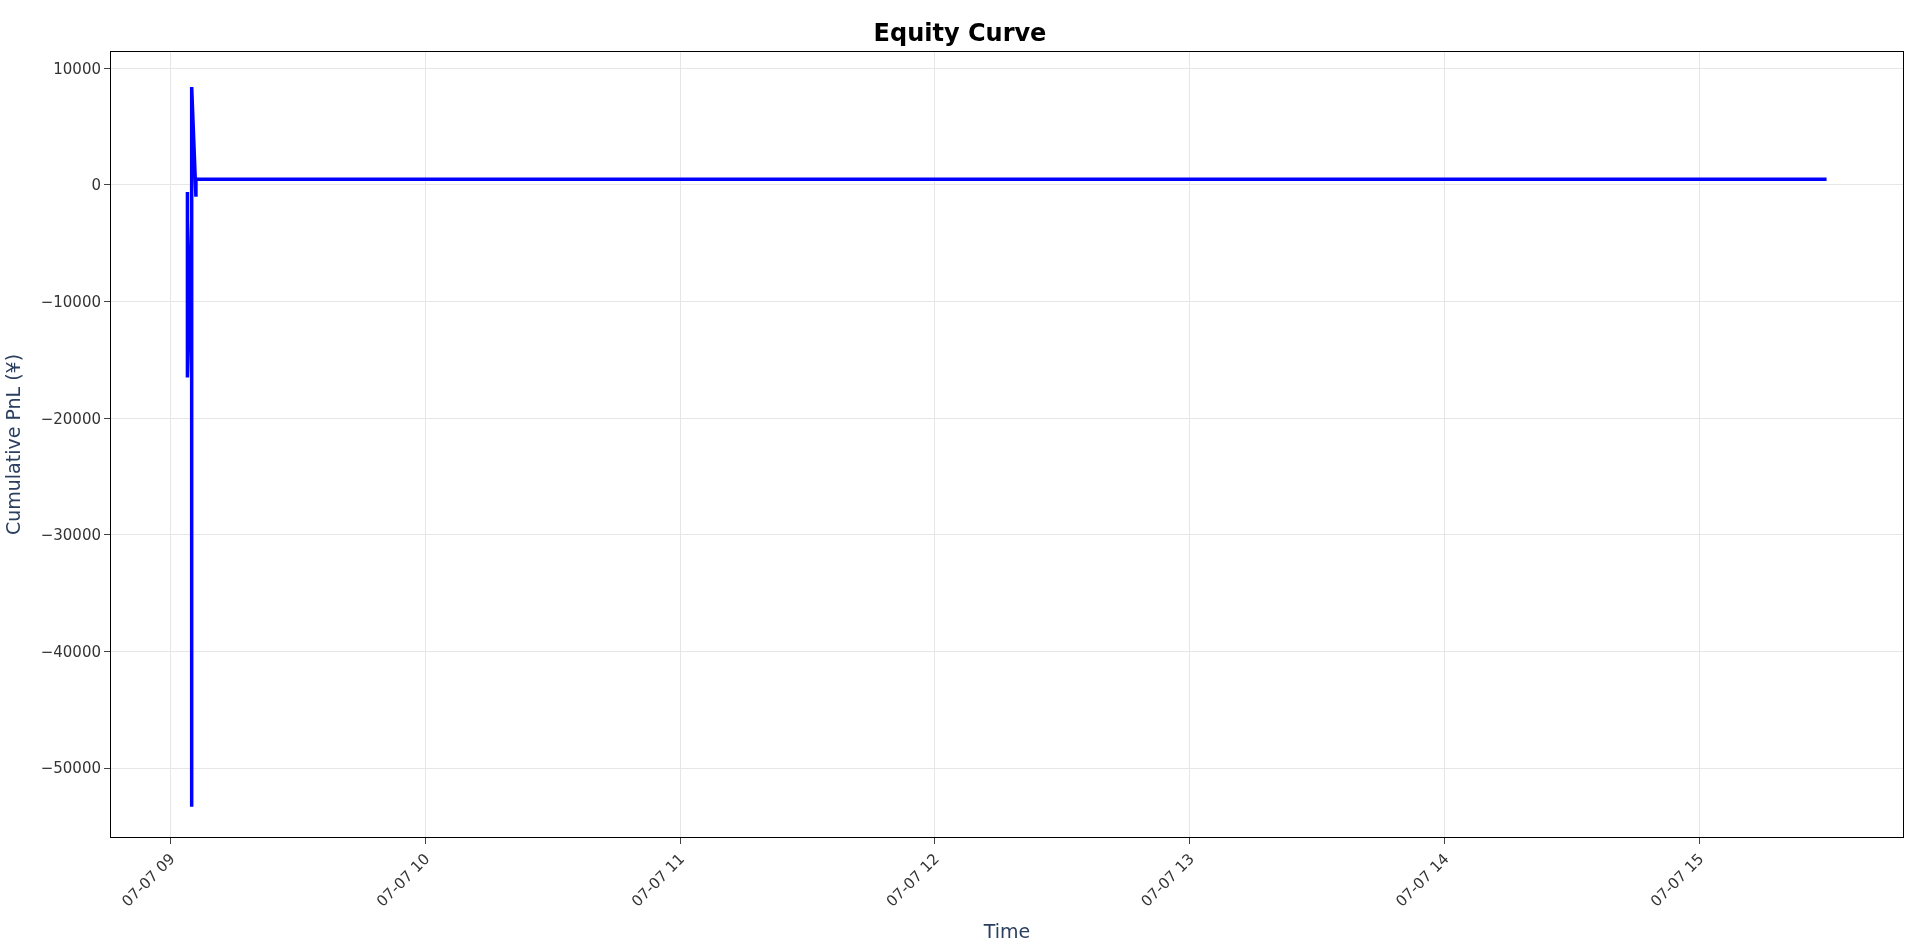 The width and height of the screenshot is (1920, 951). I want to click on y-tick-label: −10000, so click(70, 301).